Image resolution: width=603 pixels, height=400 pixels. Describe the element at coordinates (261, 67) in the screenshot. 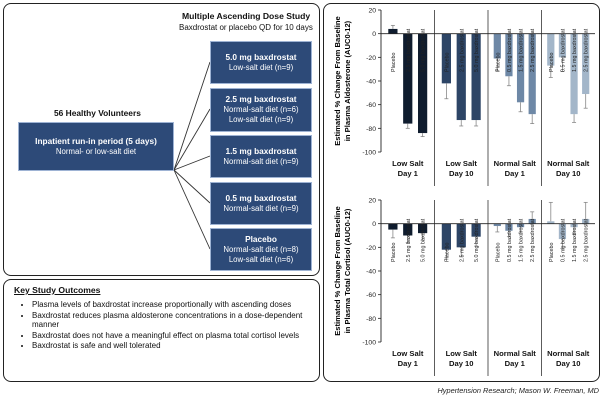

I see `arm-line: Low-salt diet (n=9)` at that location.